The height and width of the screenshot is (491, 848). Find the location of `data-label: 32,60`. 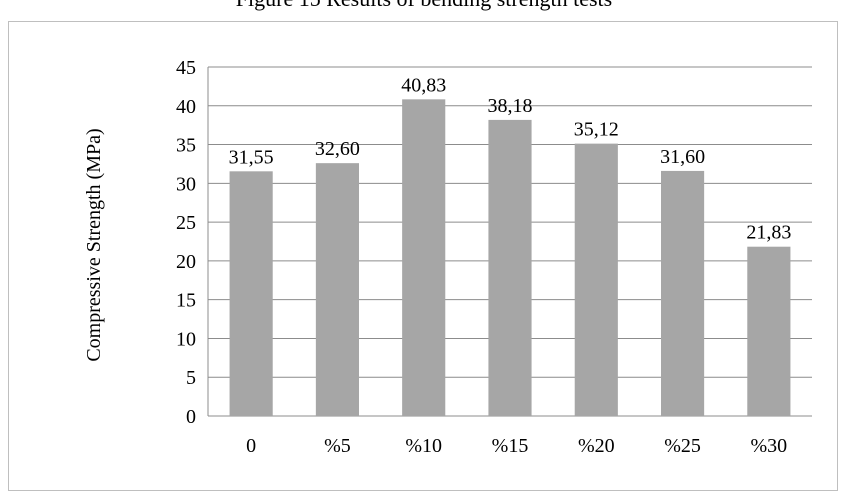

data-label: 32,60 is located at coordinates (337, 149).